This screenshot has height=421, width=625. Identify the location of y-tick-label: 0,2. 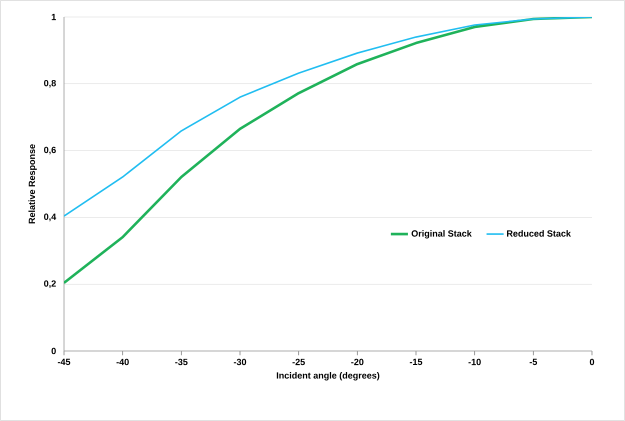
(50, 284).